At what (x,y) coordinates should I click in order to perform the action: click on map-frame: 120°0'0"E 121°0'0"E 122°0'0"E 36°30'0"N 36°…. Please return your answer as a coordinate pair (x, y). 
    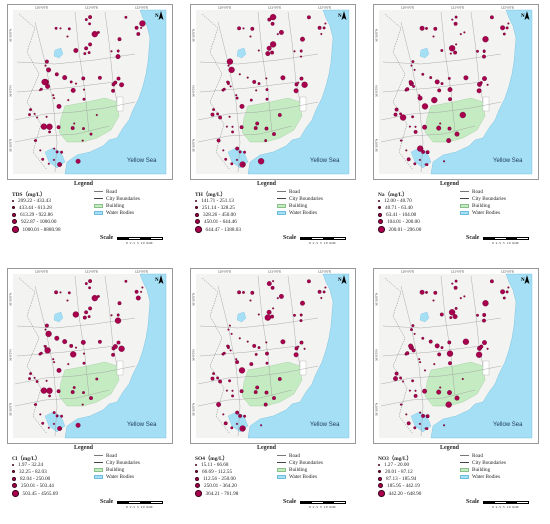
    Looking at the image, I should click on (273, 92).